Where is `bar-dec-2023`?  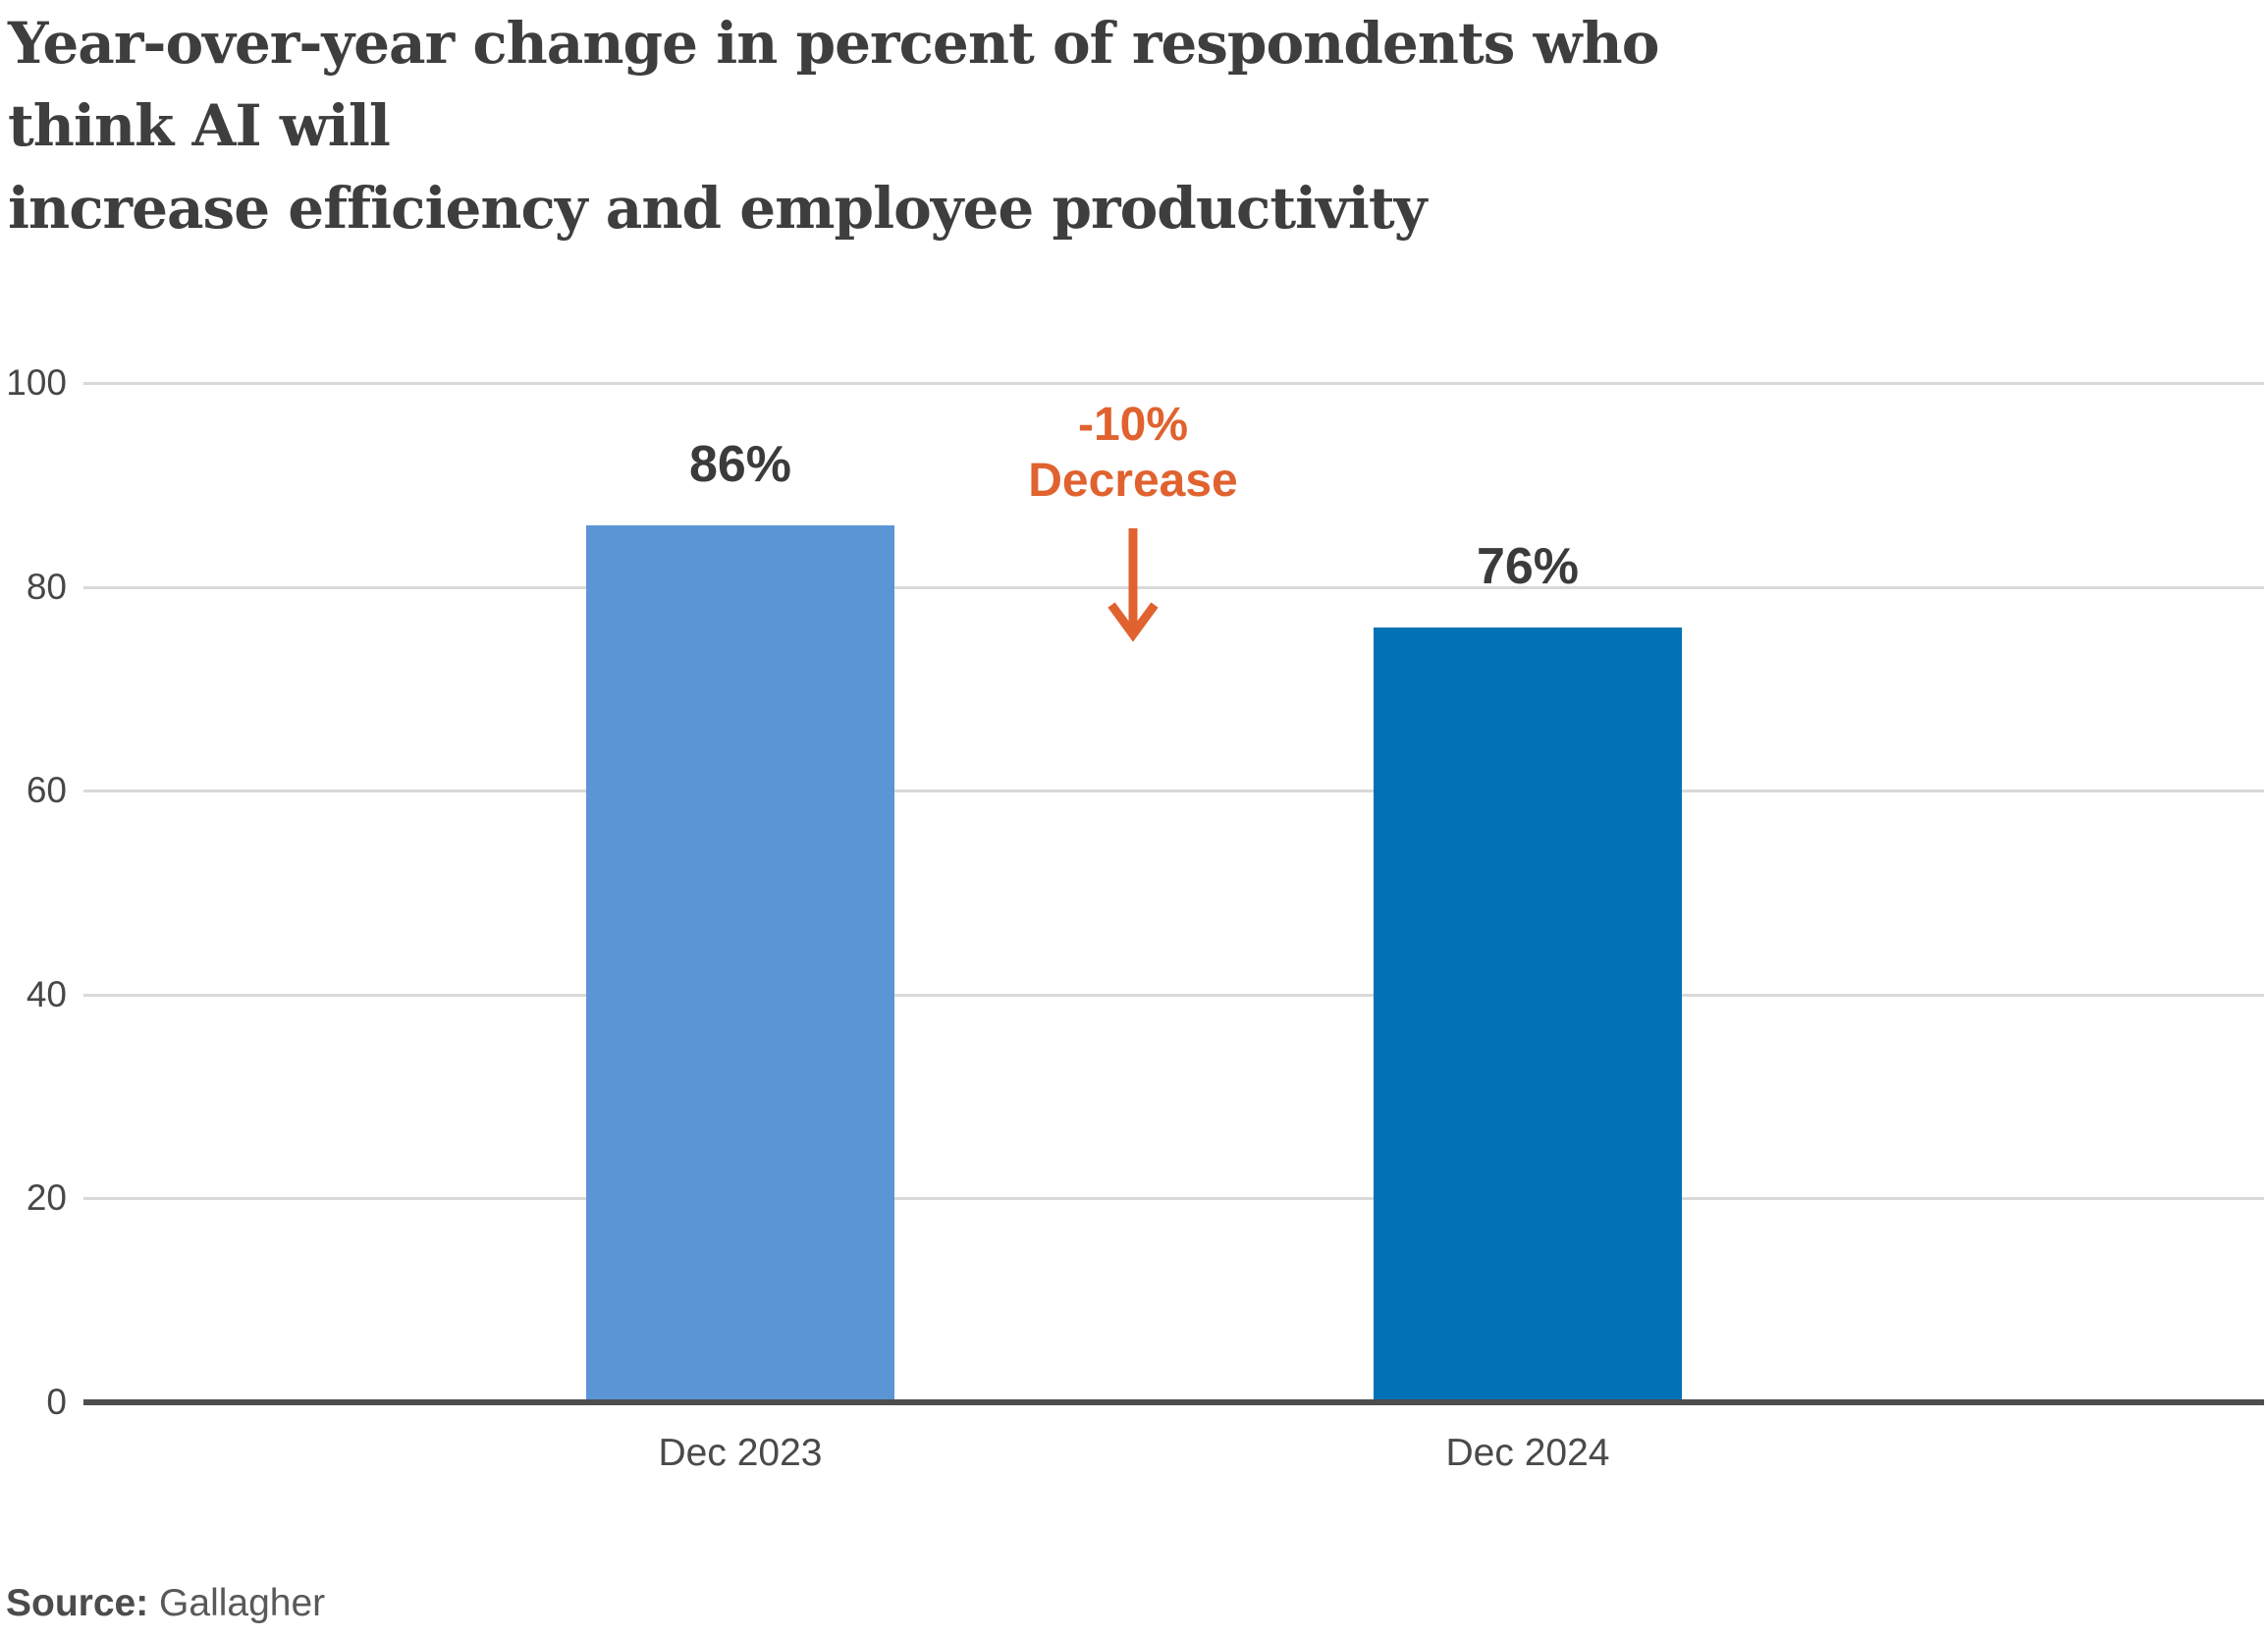
bar-dec-2023 is located at coordinates (740, 962).